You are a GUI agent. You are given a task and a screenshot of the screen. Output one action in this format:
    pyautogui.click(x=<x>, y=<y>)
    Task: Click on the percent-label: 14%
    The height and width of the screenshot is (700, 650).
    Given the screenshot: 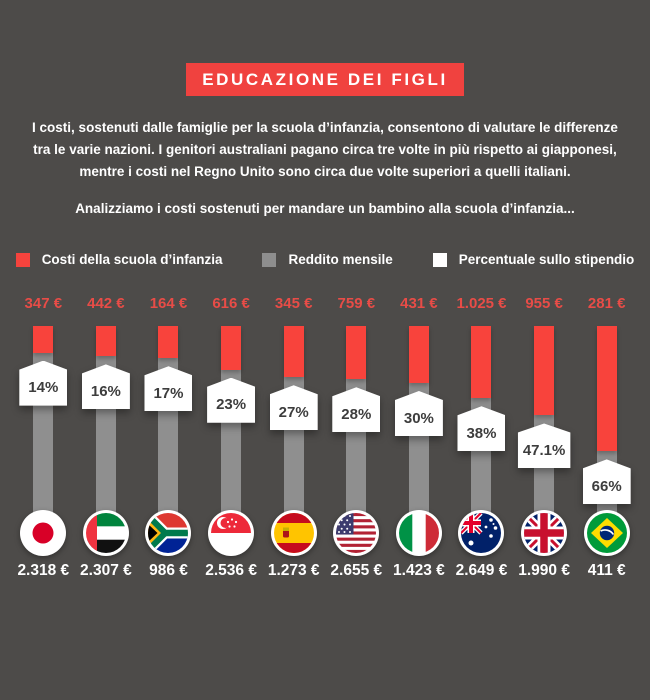 What is the action you would take?
    pyautogui.click(x=43, y=388)
    